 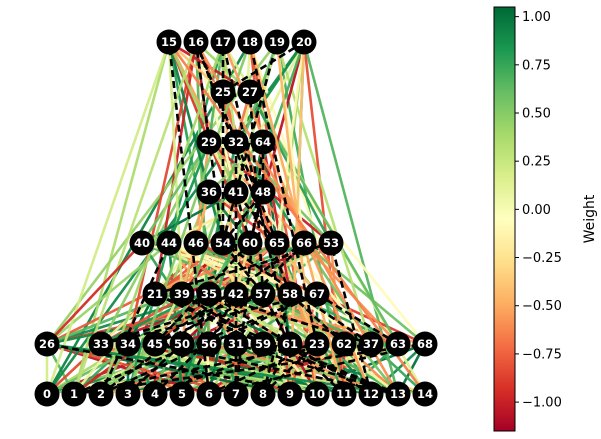 I want to click on node-label: 1, so click(x=74, y=394).